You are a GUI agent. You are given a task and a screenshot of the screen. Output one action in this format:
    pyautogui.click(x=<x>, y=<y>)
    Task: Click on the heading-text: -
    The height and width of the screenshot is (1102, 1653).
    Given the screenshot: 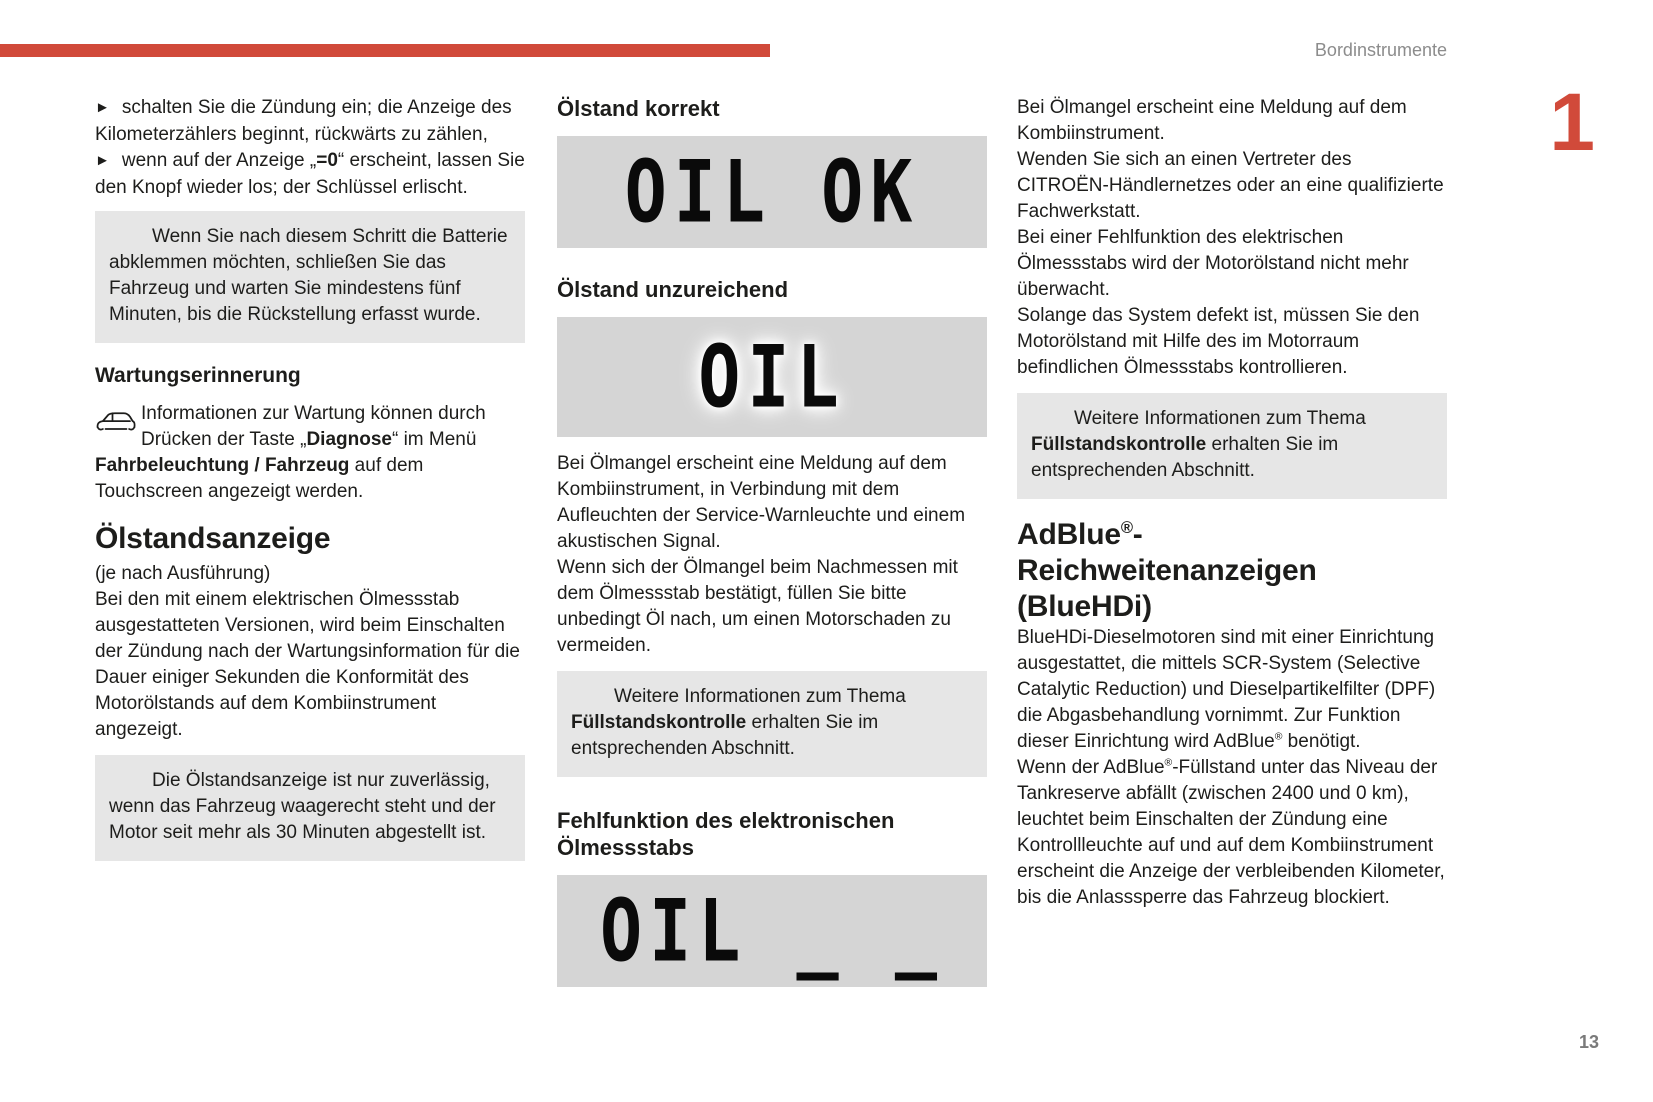 What is the action you would take?
    pyautogui.click(x=1137, y=534)
    